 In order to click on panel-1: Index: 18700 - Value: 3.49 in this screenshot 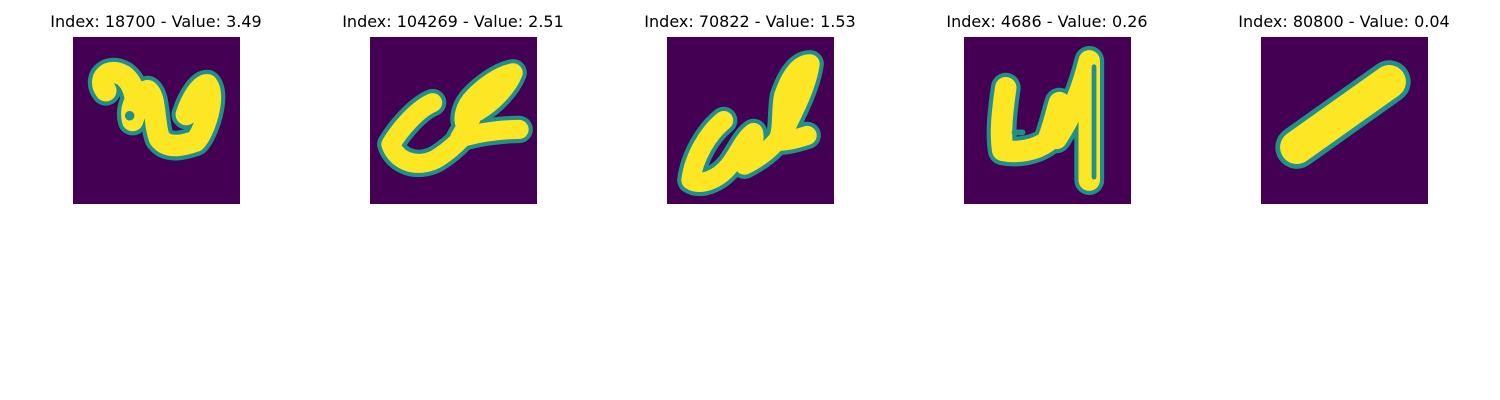, I will do `click(156, 105)`.